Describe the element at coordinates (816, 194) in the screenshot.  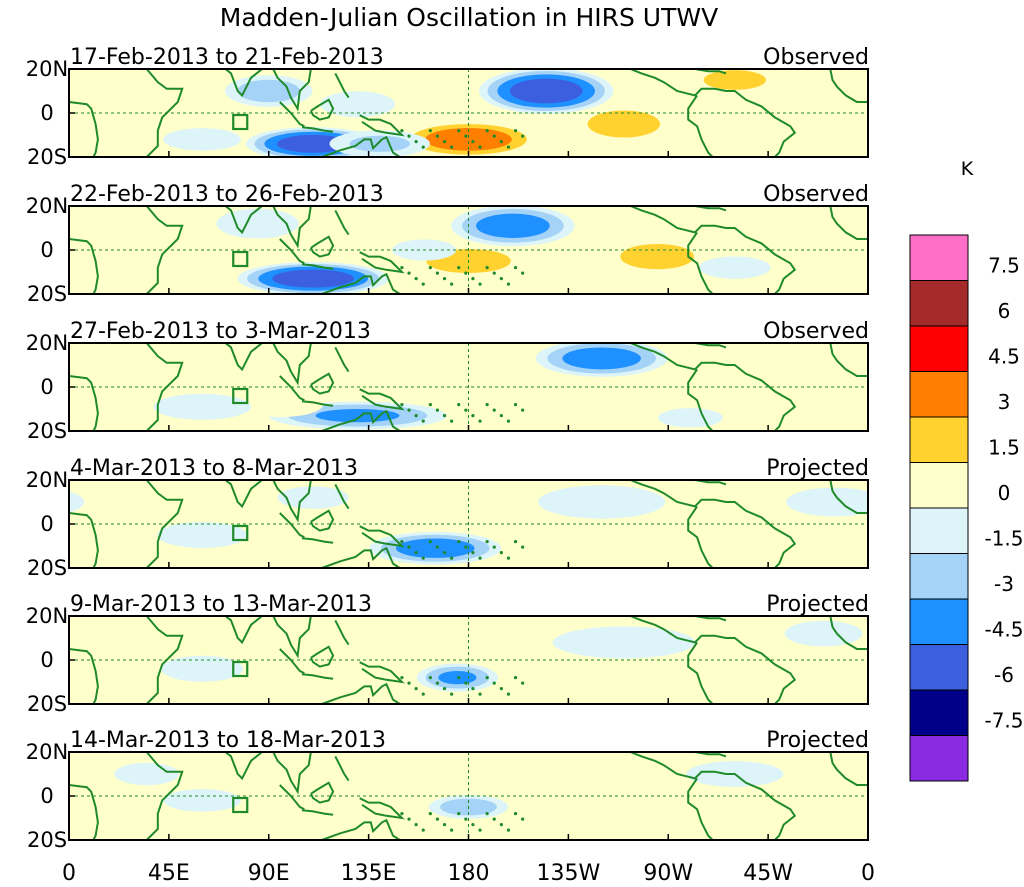
I see `panel-status: Observed` at that location.